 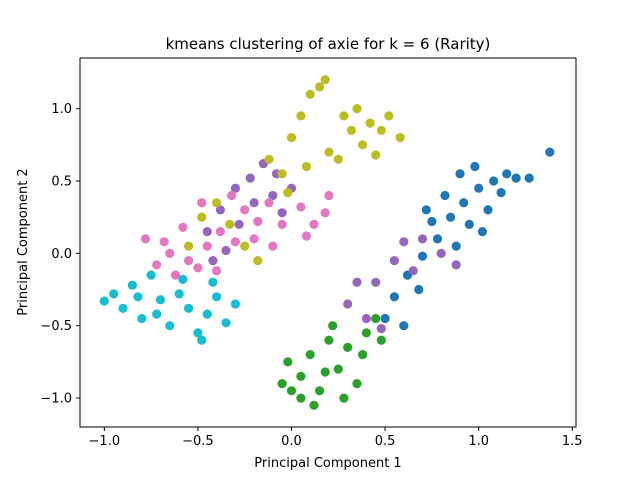 I want to click on y-tick-label: 0.0, so click(x=61, y=254).